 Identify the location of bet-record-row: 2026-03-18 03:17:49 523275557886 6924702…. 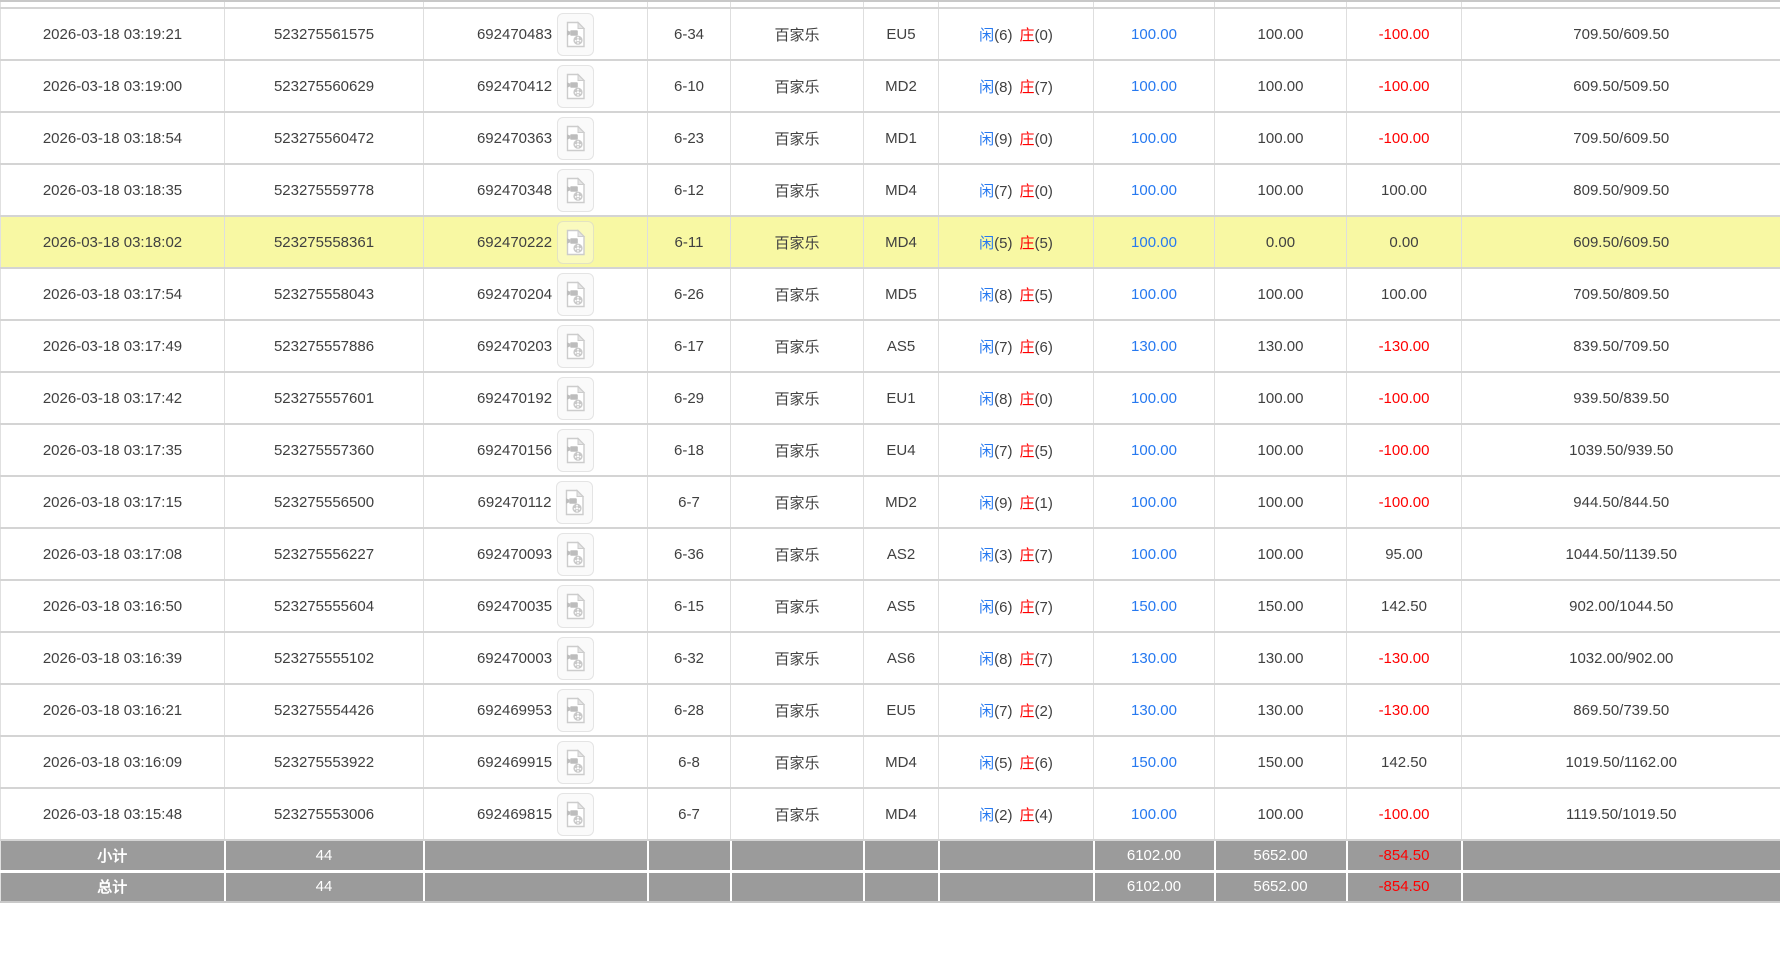
(890, 346).